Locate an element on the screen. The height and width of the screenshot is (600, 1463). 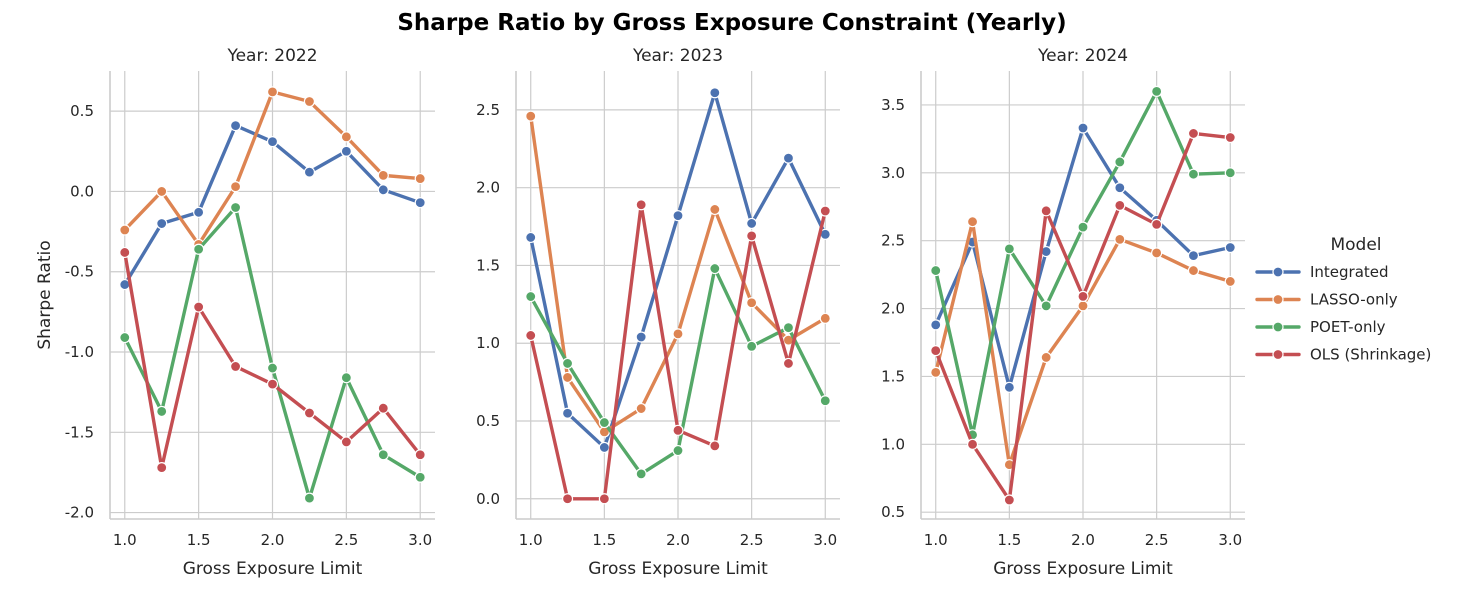
y-tick-label: 3.5 is located at coordinates (893, 105).